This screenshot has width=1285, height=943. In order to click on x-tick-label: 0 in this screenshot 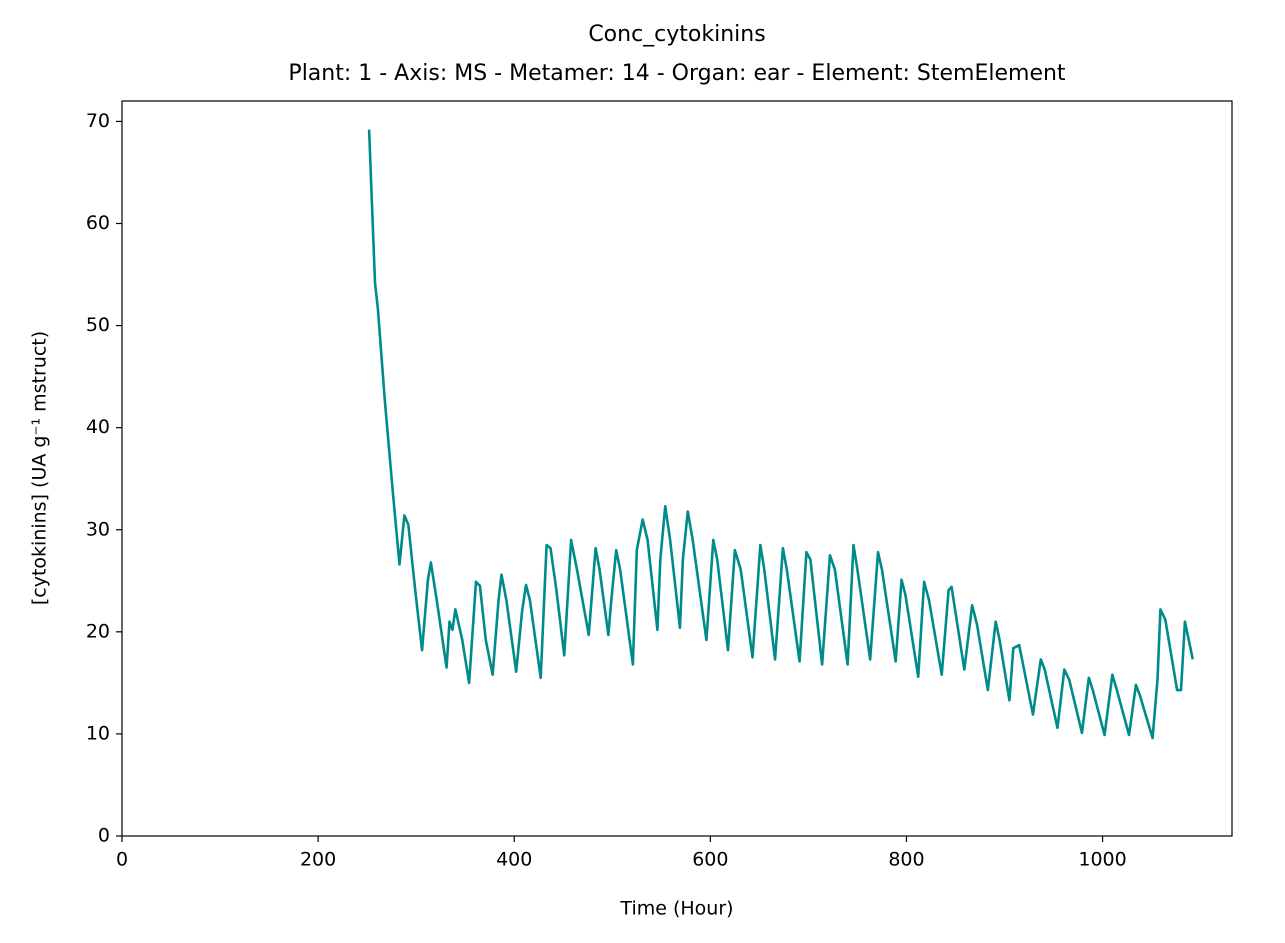, I will do `click(122, 860)`.